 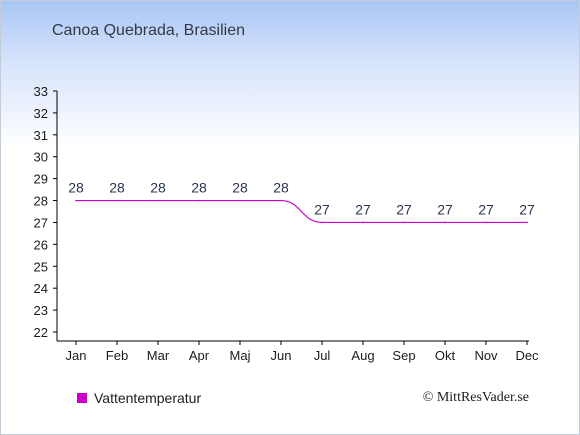 What do you see at coordinates (148, 398) in the screenshot?
I see `legend-label: Vattentemperatur` at bounding box center [148, 398].